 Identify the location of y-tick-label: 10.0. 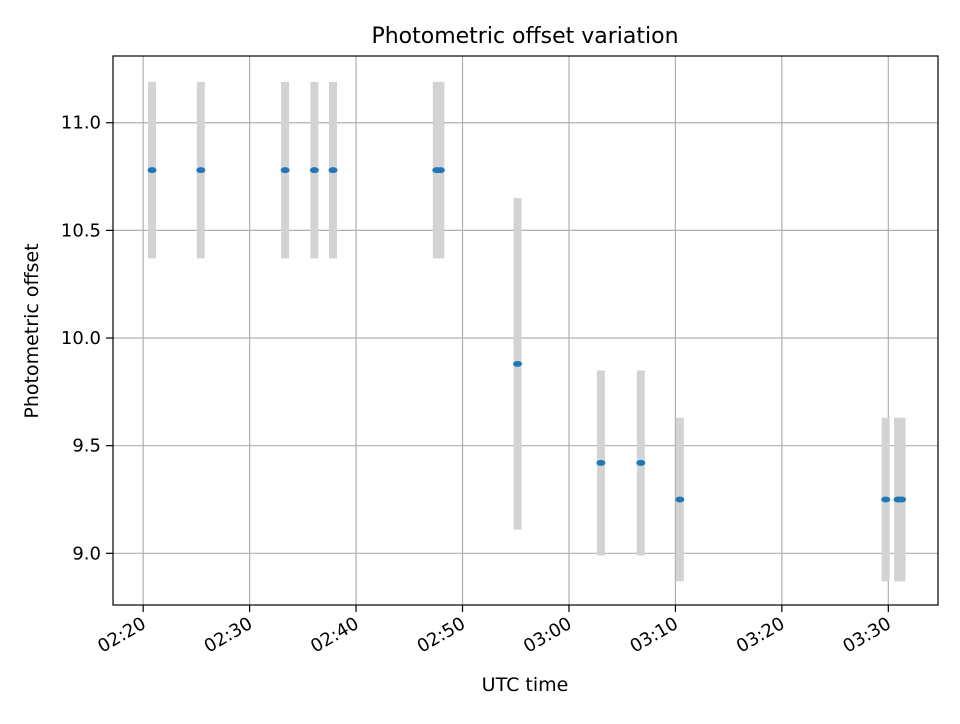
(81, 338).